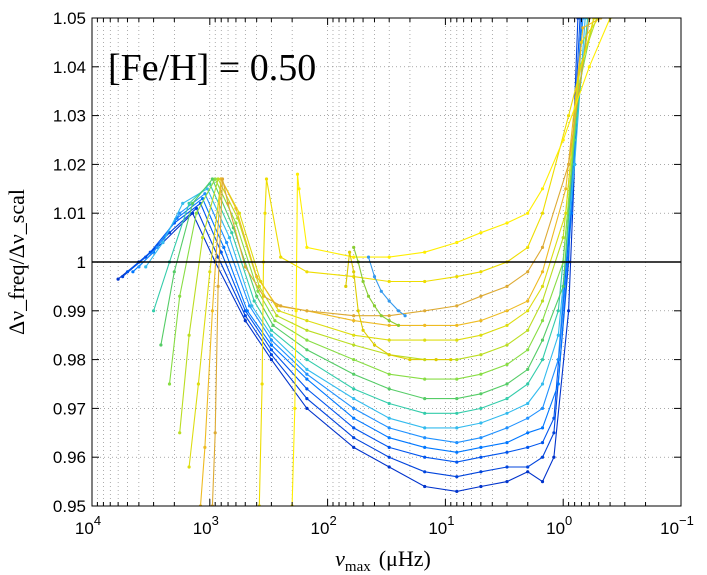  Describe the element at coordinates (69, 164) in the screenshot. I see `y-tick-label: 1.02` at that location.